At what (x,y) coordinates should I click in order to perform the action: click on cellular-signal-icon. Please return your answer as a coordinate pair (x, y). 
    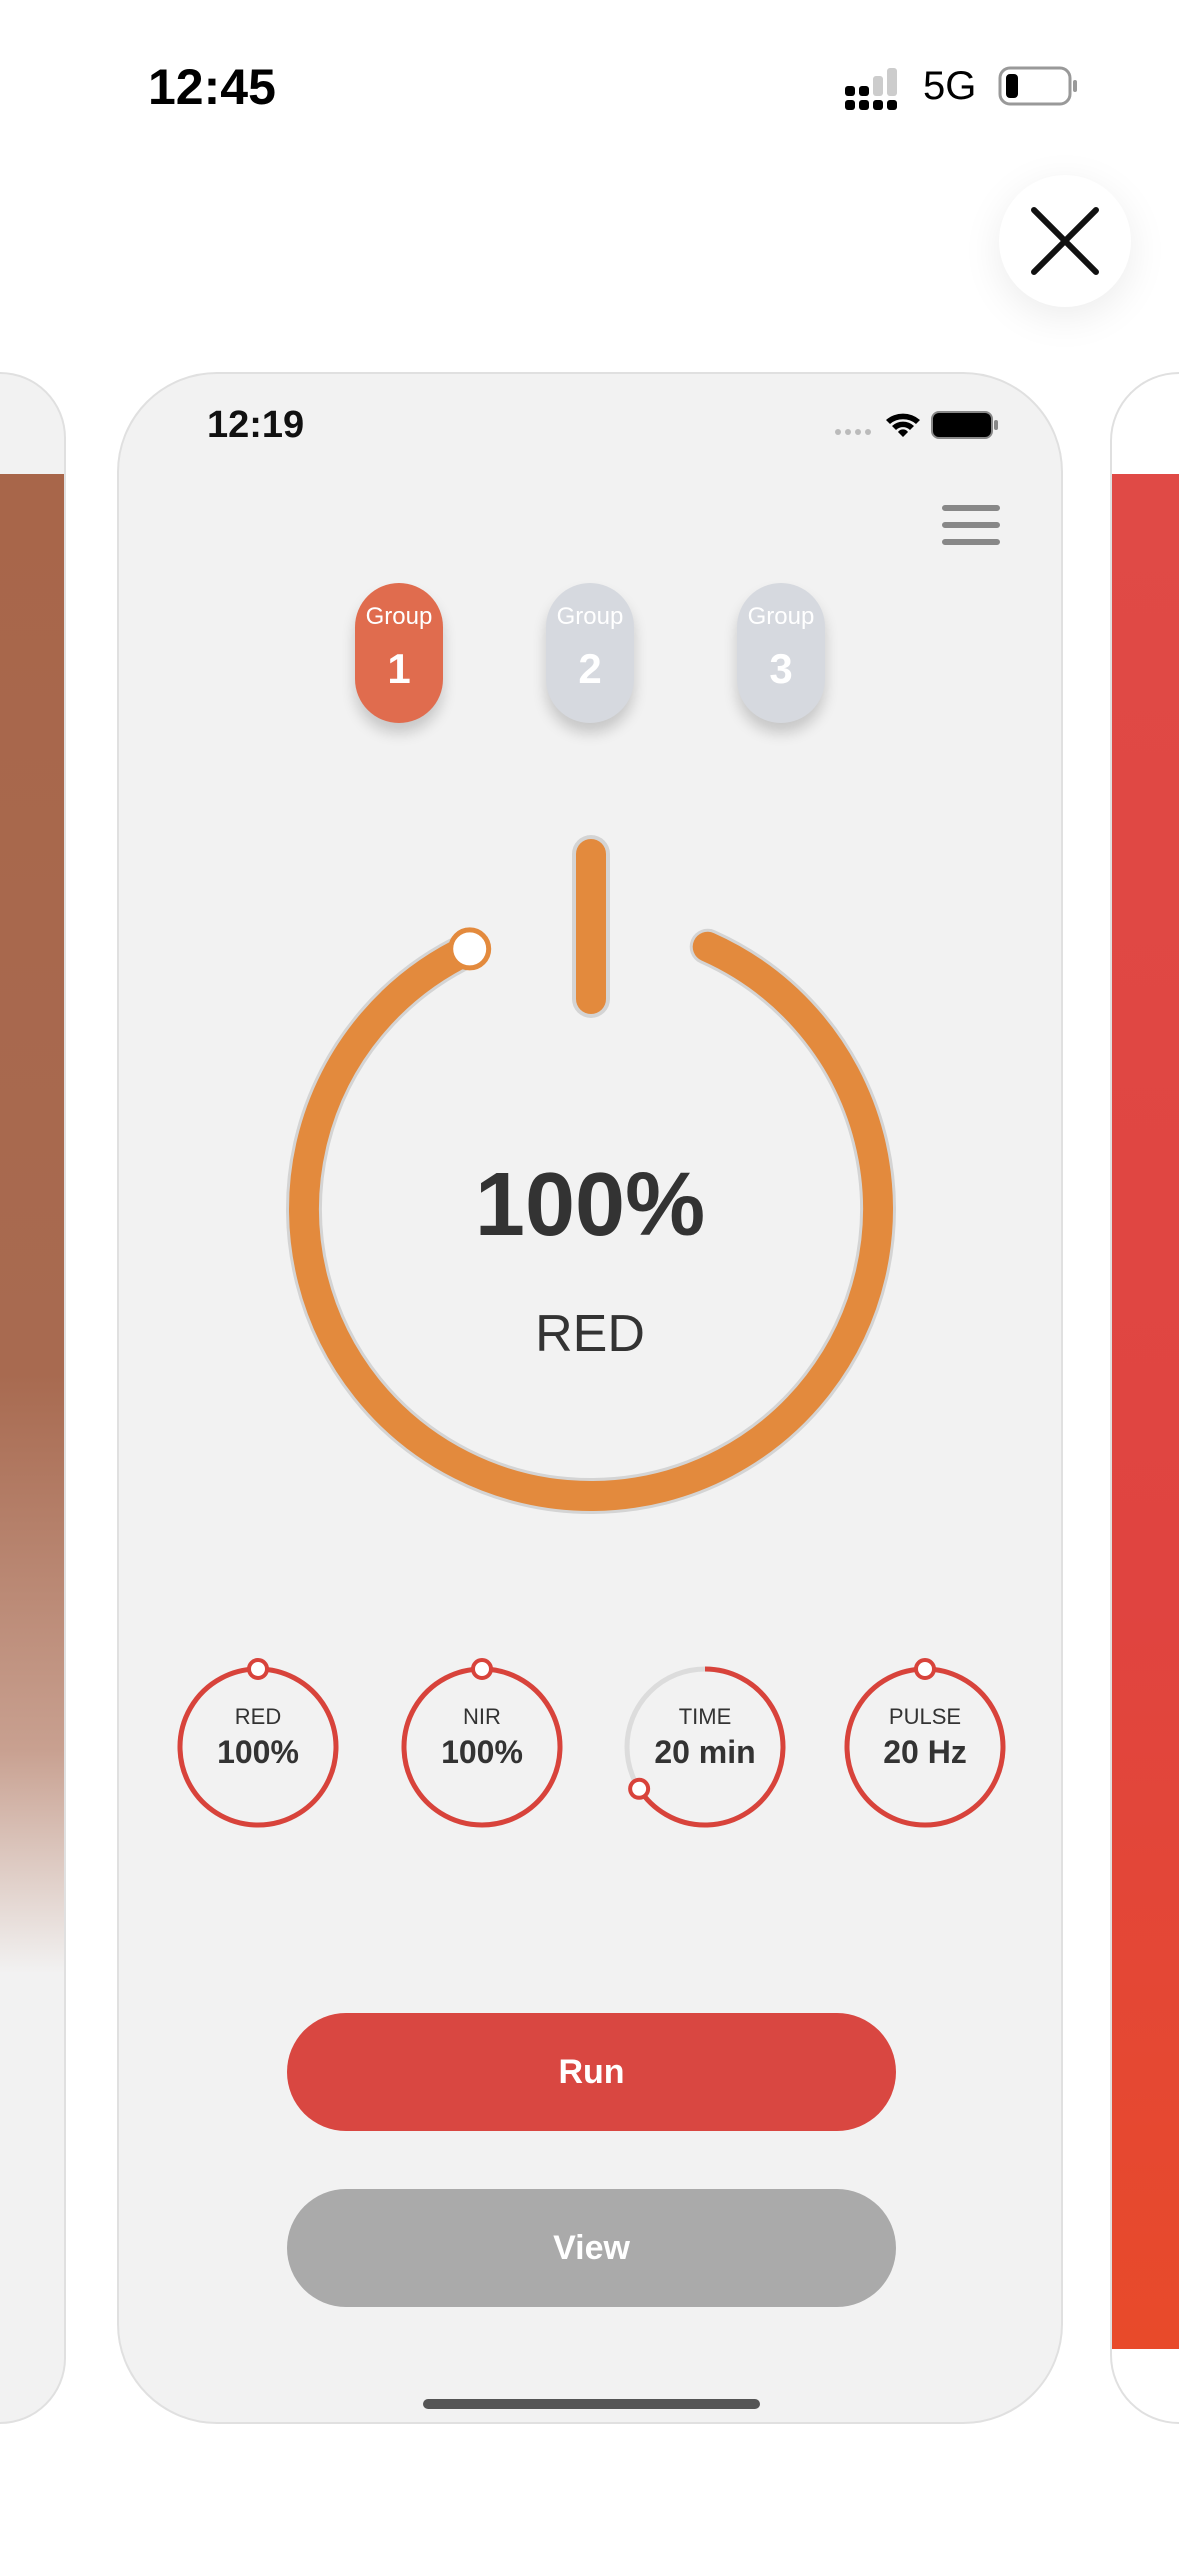
    Looking at the image, I should click on (875, 91).